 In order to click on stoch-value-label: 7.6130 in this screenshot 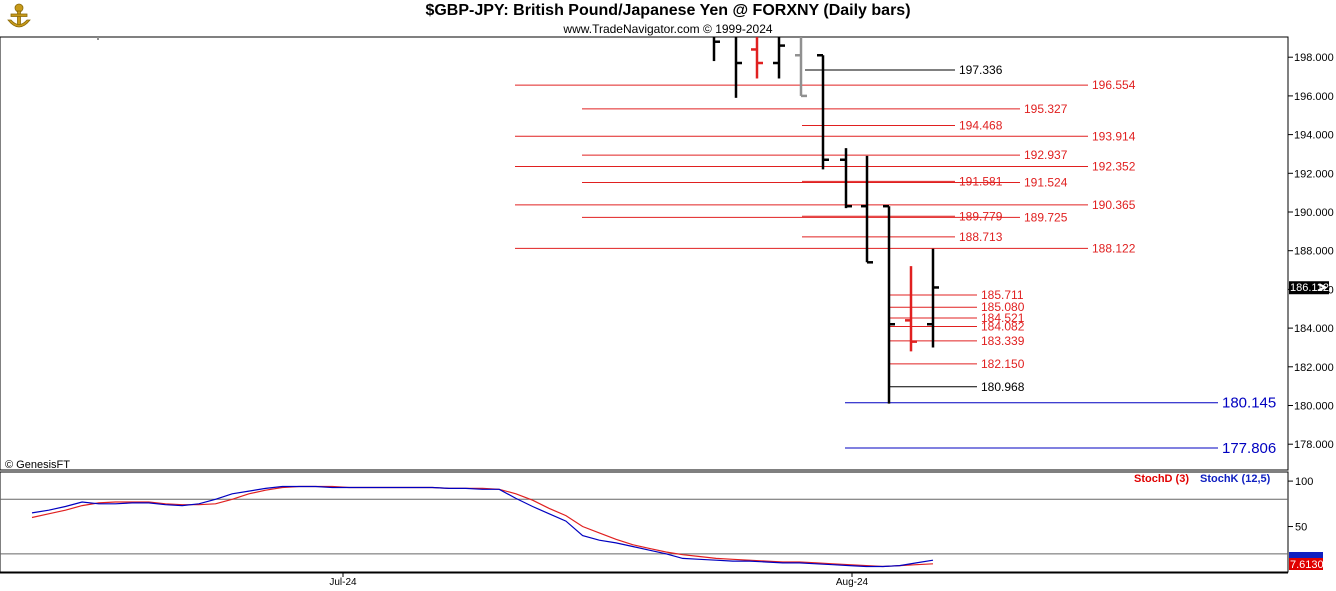, I will do `click(1307, 565)`.